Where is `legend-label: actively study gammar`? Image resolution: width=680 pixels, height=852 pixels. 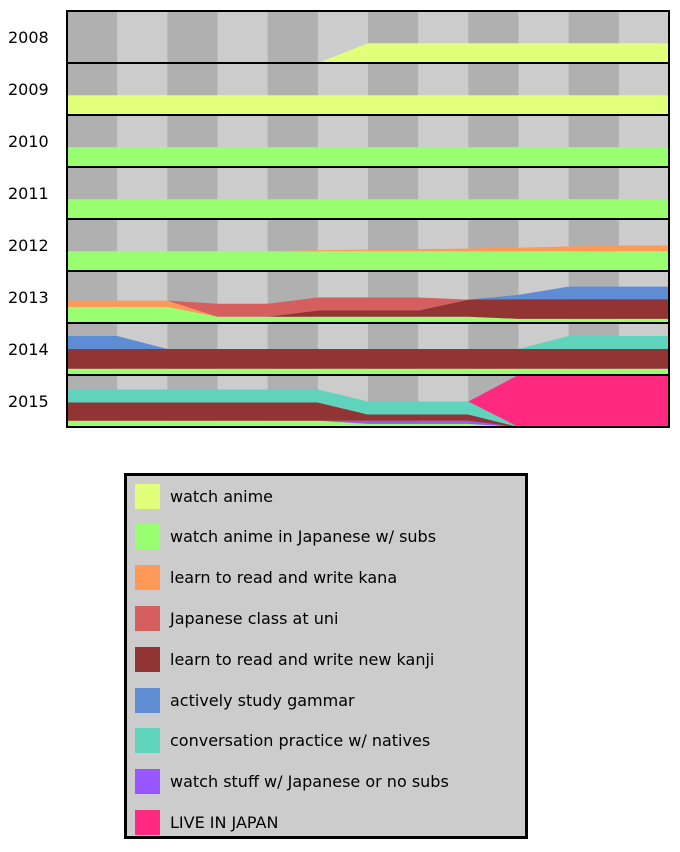
legend-label: actively study gammar is located at coordinates (262, 700).